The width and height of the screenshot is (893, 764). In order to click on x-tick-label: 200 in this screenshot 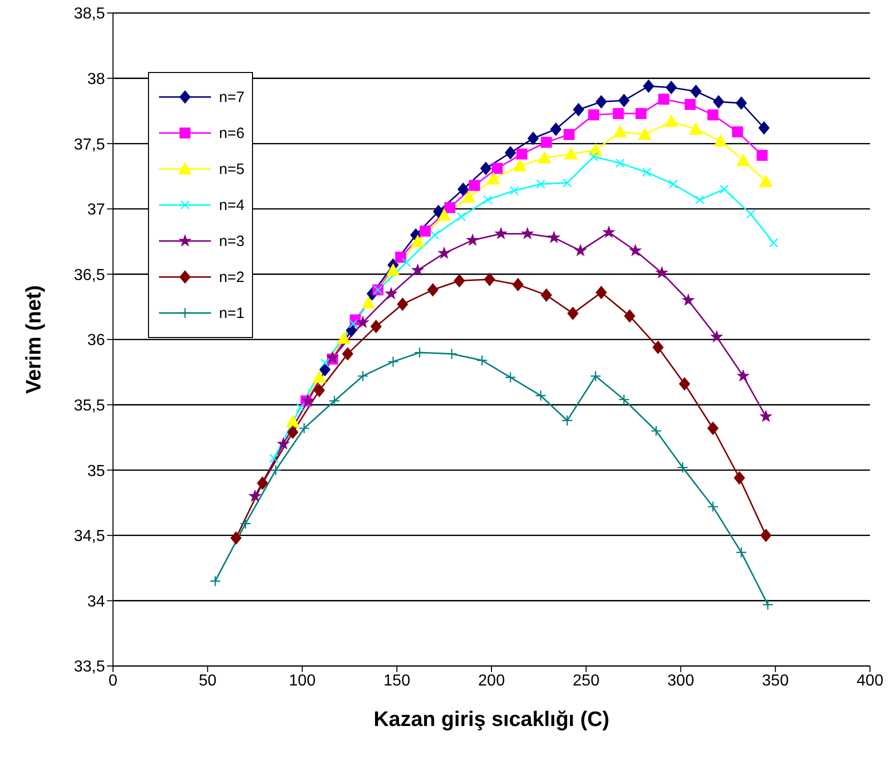, I will do `click(491, 681)`.